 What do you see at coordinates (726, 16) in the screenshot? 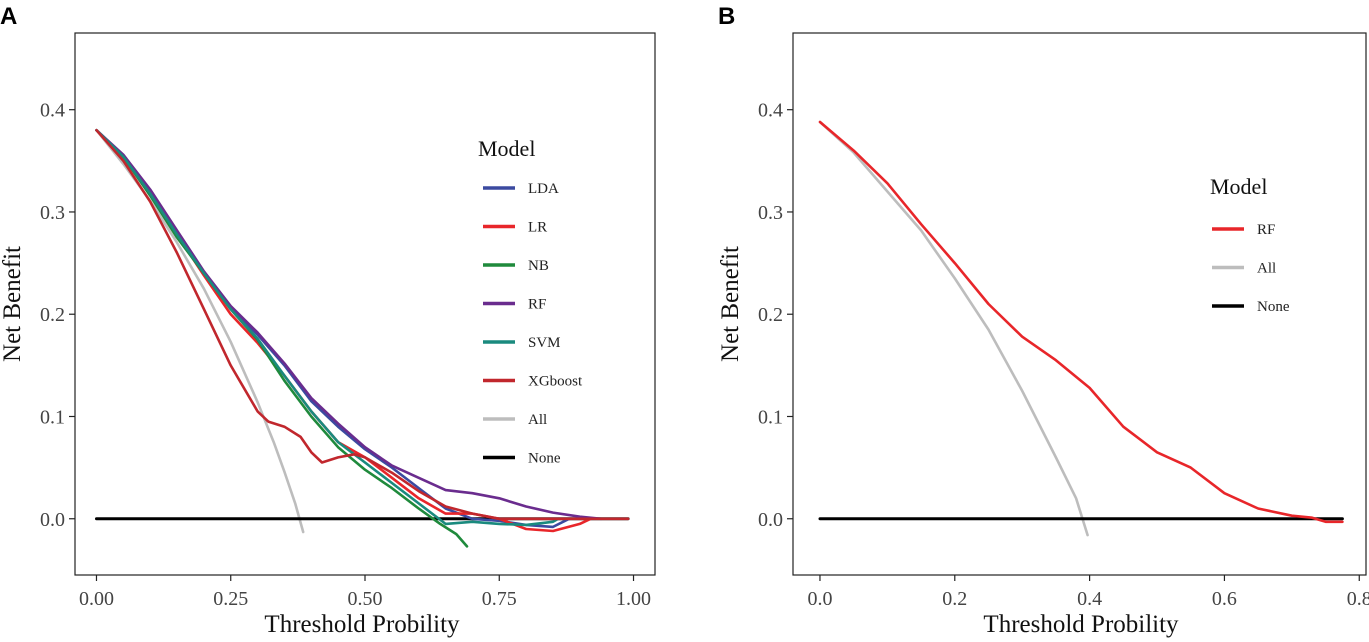
I see `panel-label-b: B` at bounding box center [726, 16].